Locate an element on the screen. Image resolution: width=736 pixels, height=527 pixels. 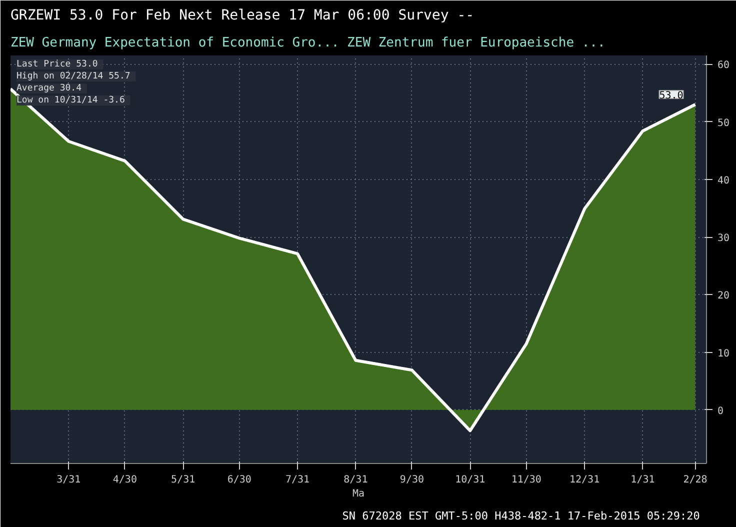
y-tick-label: 0 is located at coordinates (721, 411).